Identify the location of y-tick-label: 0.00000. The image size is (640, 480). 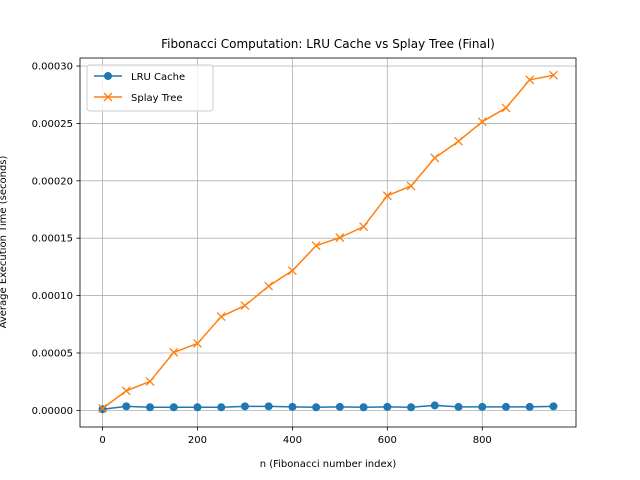
(52, 411).